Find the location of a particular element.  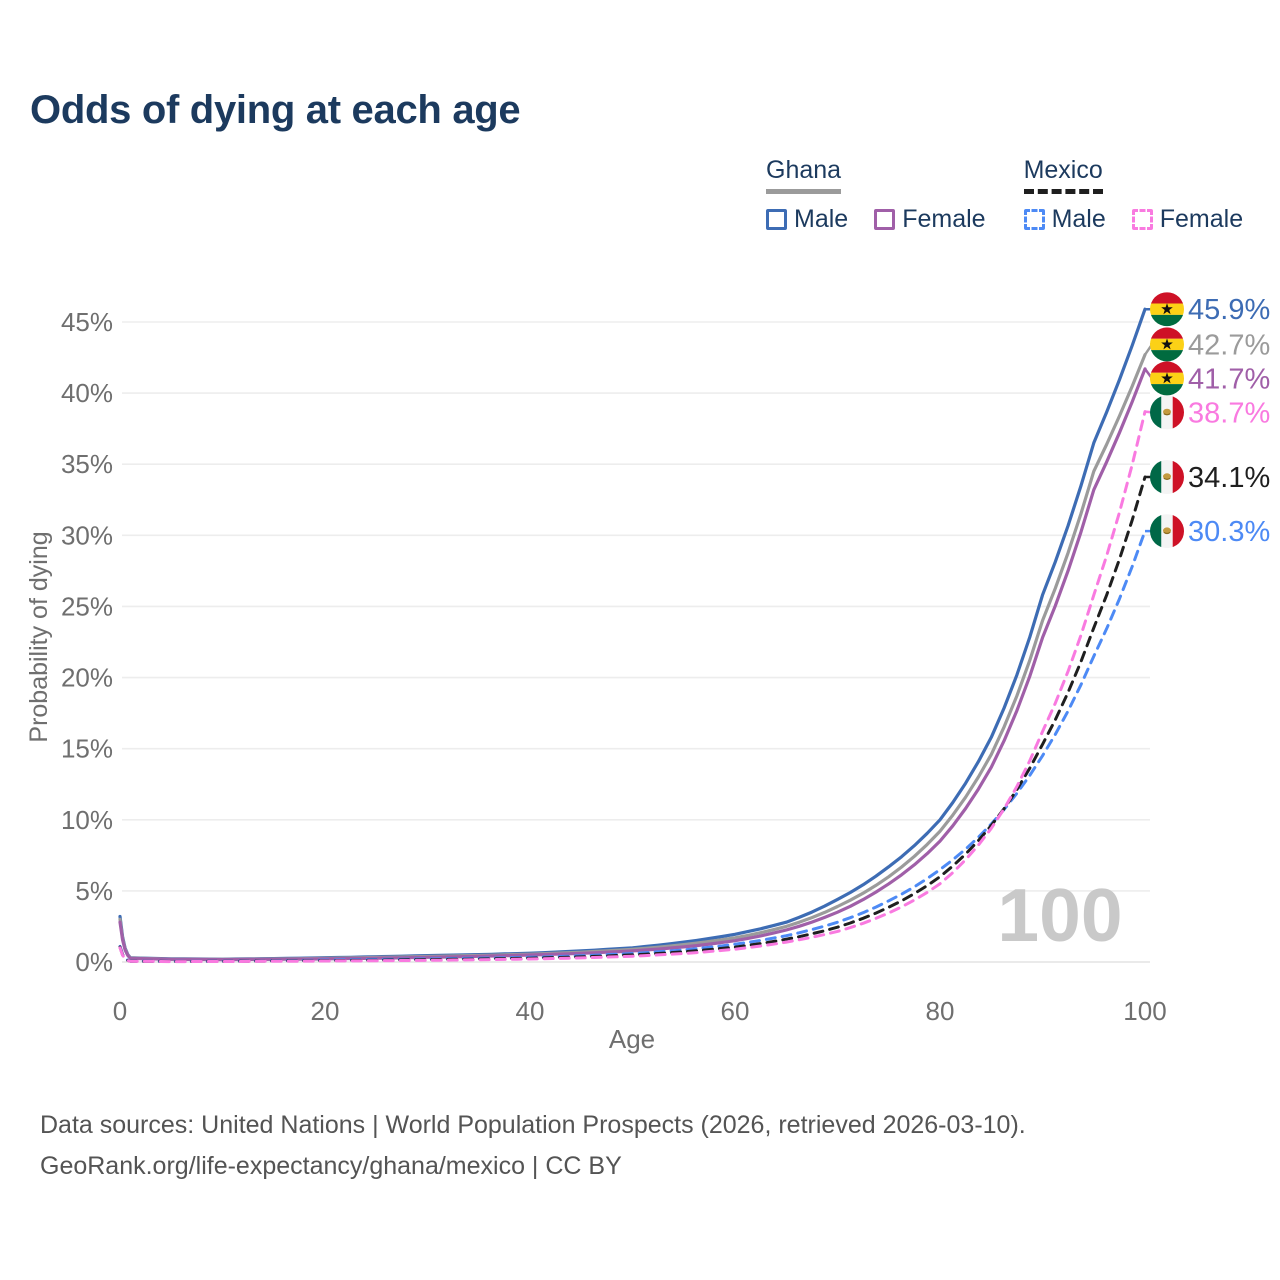

y-tick-label: 0% is located at coordinates (94, 962).